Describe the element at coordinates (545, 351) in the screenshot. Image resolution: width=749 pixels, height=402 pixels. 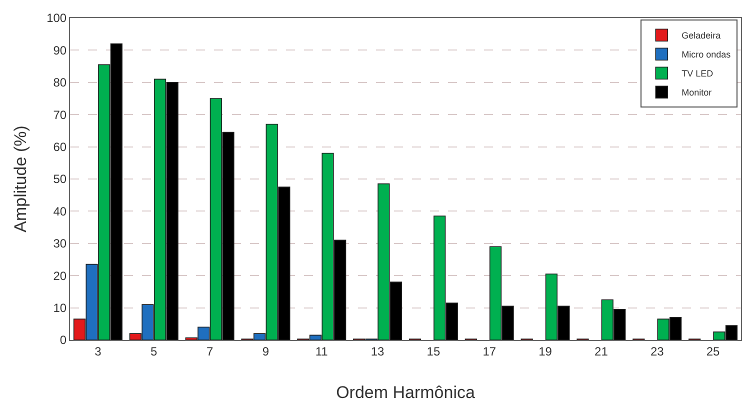
I see `x-tick-label: 19` at that location.